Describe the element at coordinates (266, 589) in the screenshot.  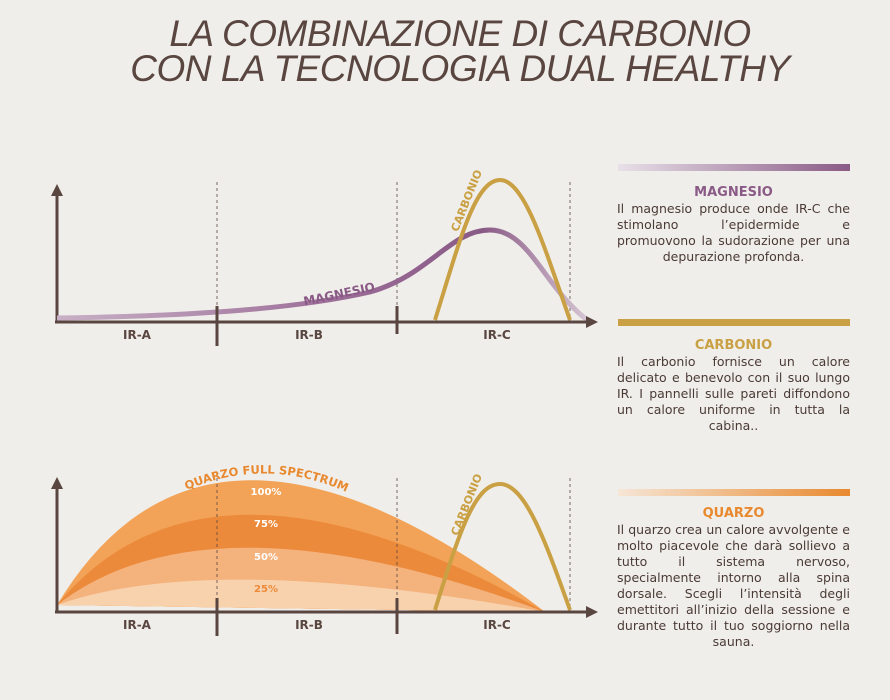
I see `level-label: 25%` at that location.